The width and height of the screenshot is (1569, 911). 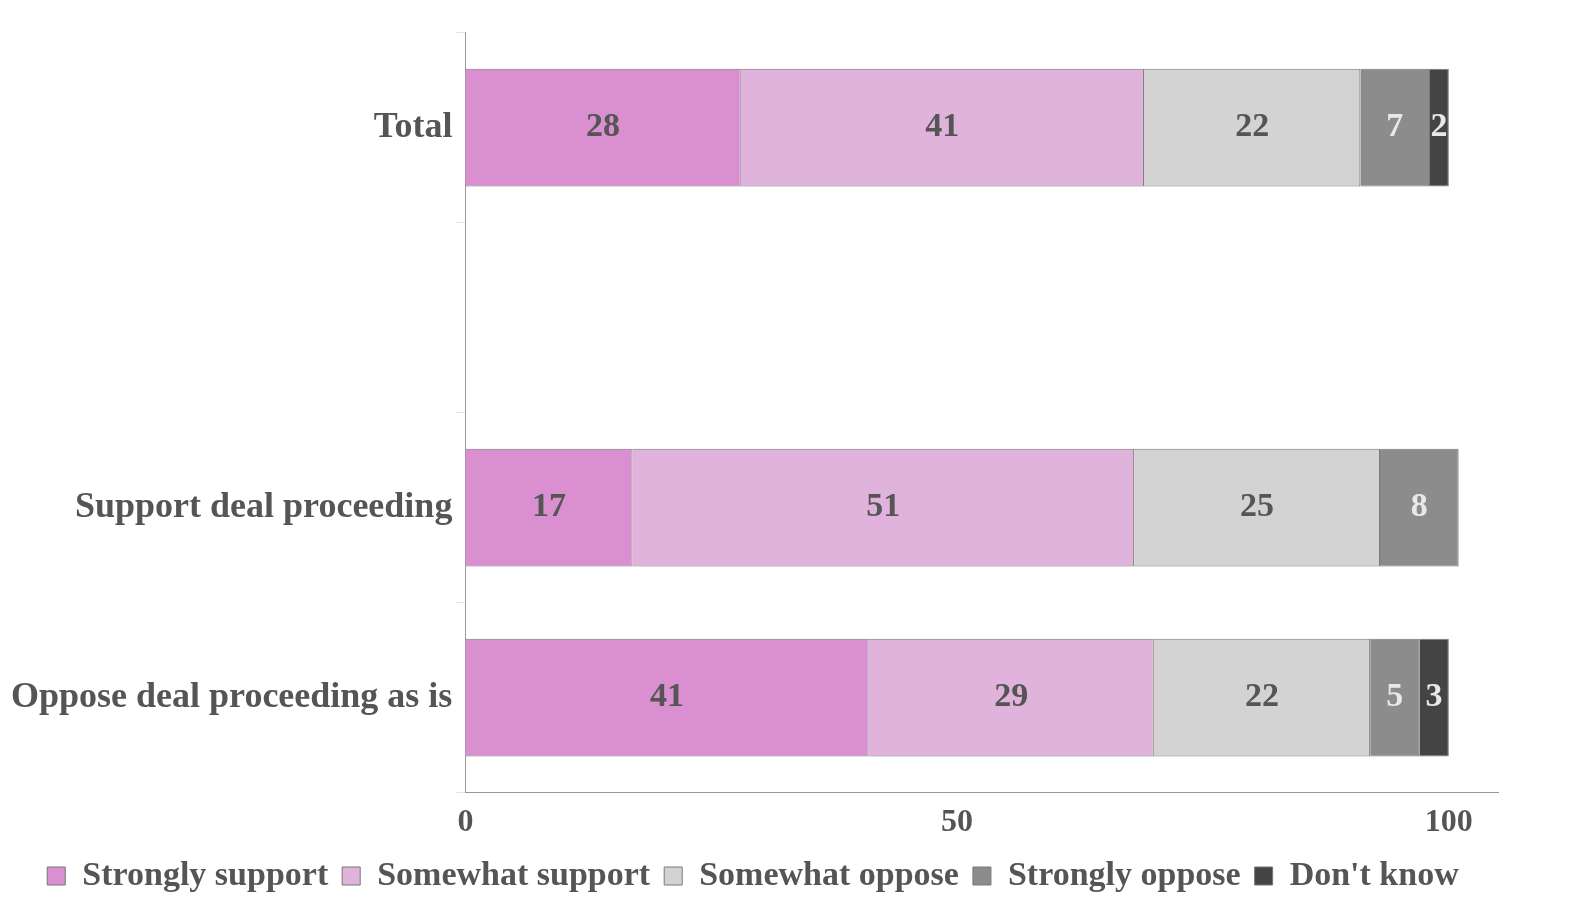 What do you see at coordinates (1395, 695) in the screenshot?
I see `data-label: 5` at bounding box center [1395, 695].